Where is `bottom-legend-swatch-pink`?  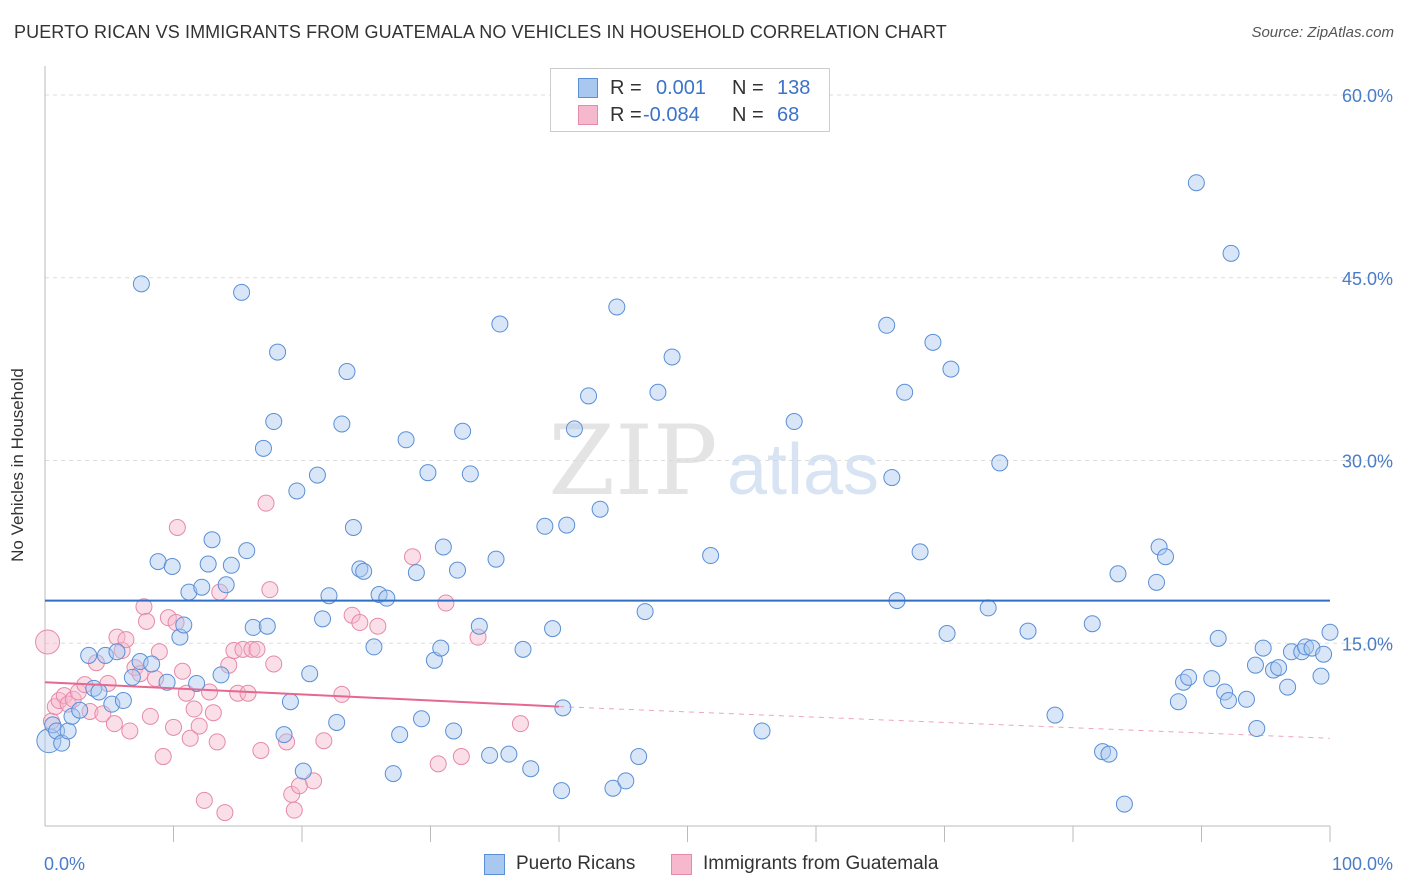
bottom-legend-swatch-pink is located at coordinates (681, 864).